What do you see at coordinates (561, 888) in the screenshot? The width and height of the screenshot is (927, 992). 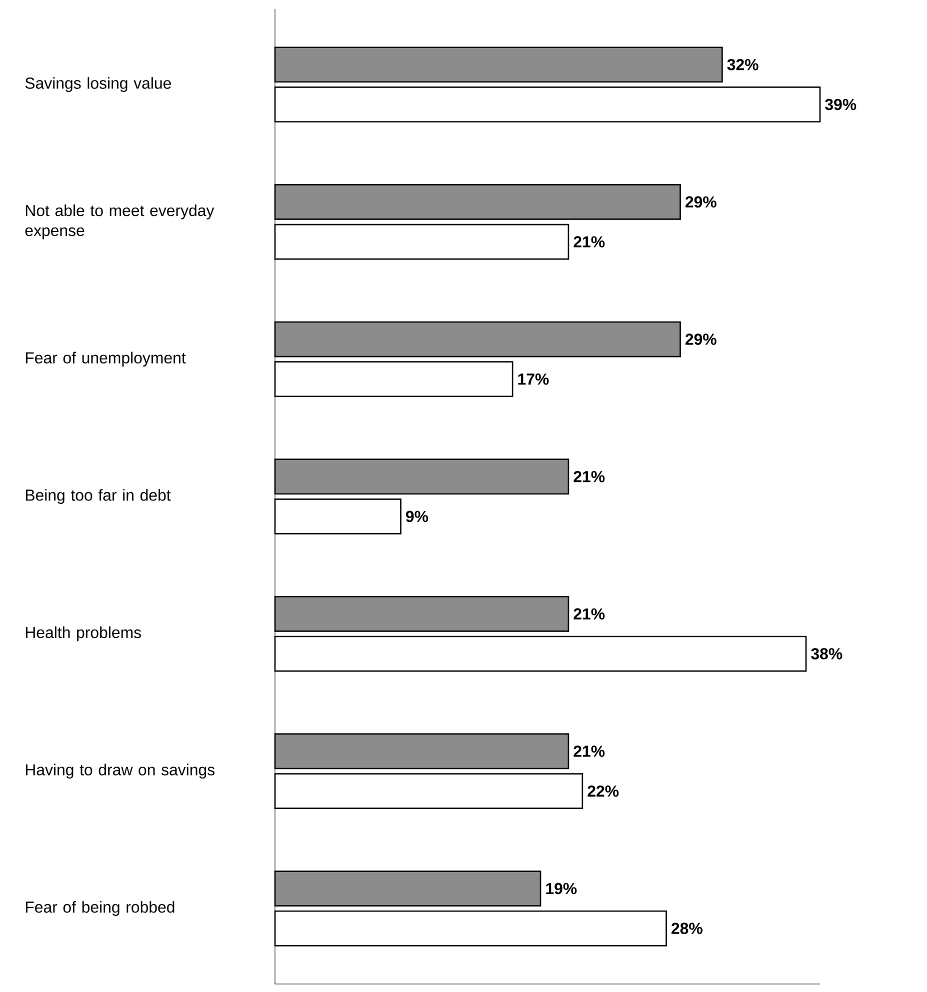 I see `data-label: 19%` at bounding box center [561, 888].